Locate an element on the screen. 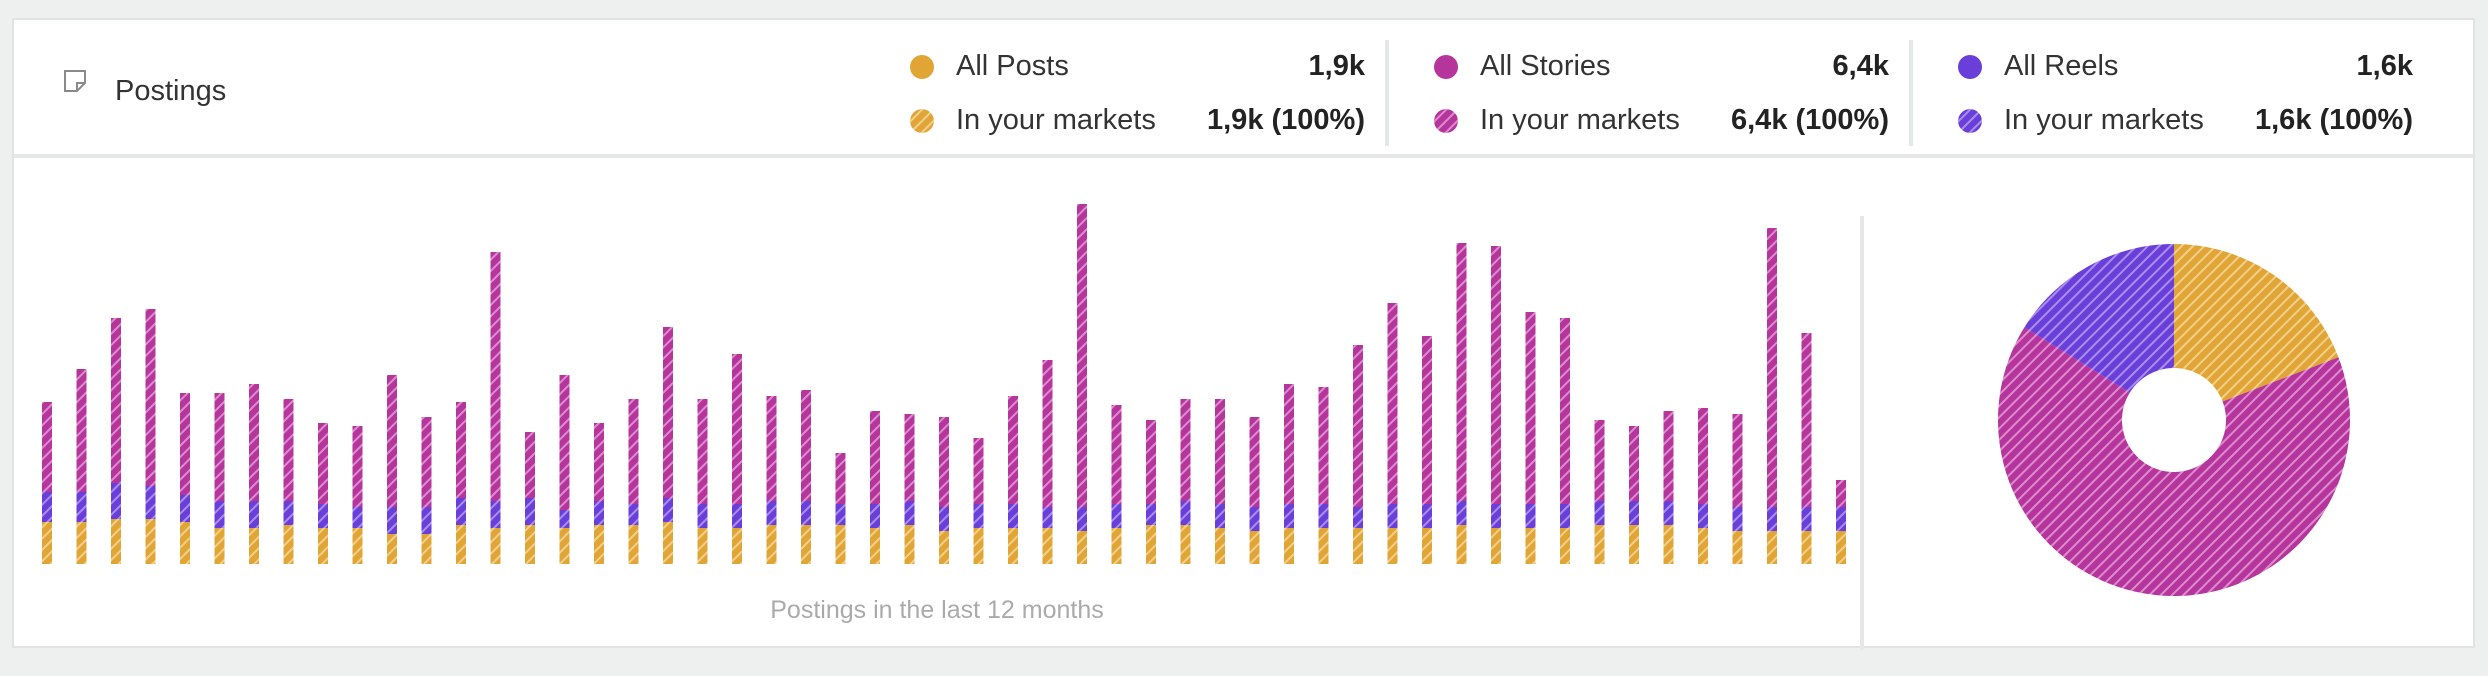  reels-dot-icon is located at coordinates (1970, 67).